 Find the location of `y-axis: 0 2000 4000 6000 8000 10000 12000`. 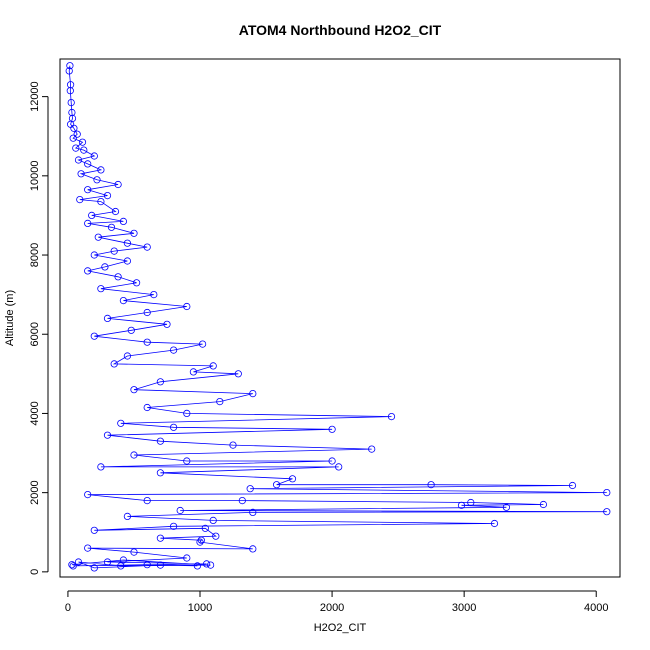

y-axis: 0 2000 4000 6000 8000 10000 12000 is located at coordinates (39, 328).